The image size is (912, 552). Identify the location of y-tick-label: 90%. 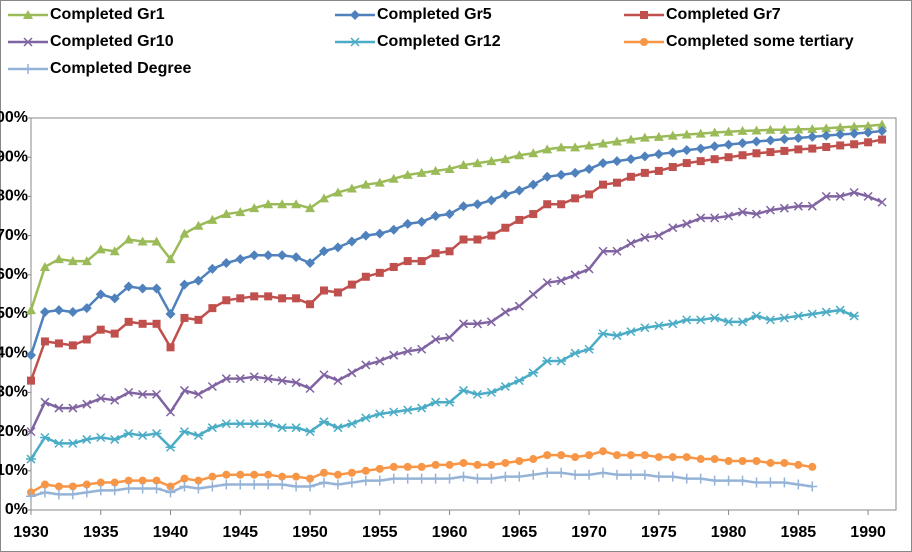
(14, 156).